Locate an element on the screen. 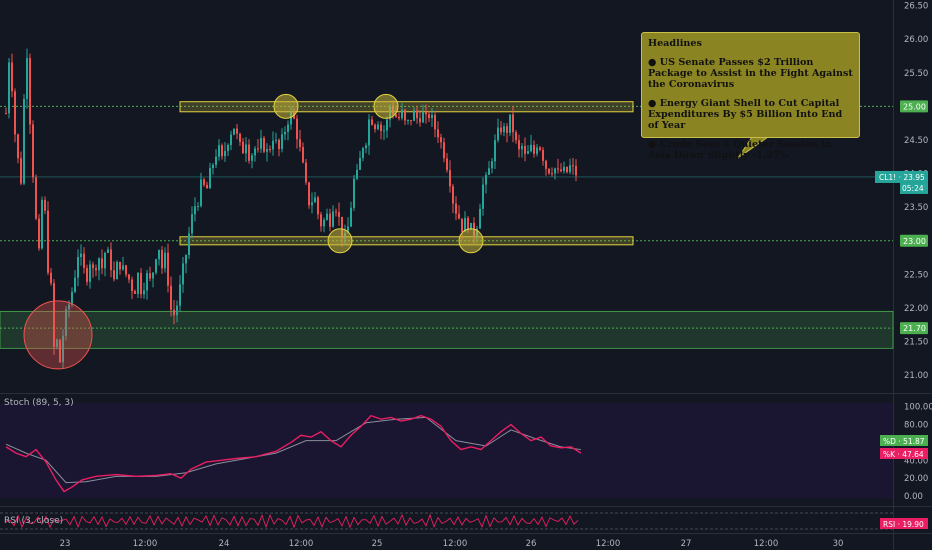  stoch-tick-label: 40.00 is located at coordinates (916, 461).